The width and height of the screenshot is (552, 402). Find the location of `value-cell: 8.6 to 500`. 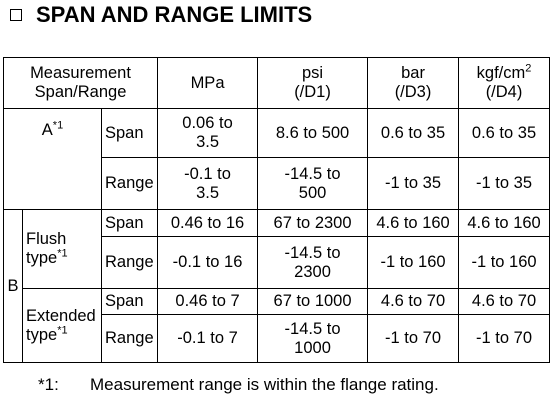

value-cell: 8.6 to 500 is located at coordinates (313, 133).